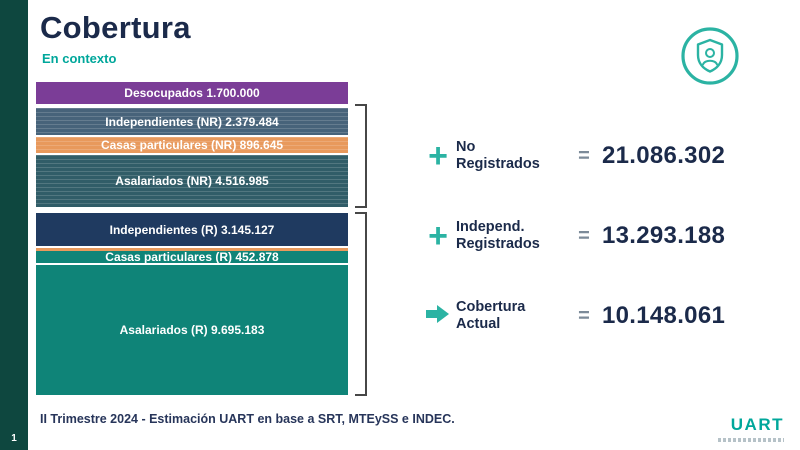 This screenshot has height=450, width=800. Describe the element at coordinates (757, 424) in the screenshot. I see `uart-logo-text: UART` at that location.